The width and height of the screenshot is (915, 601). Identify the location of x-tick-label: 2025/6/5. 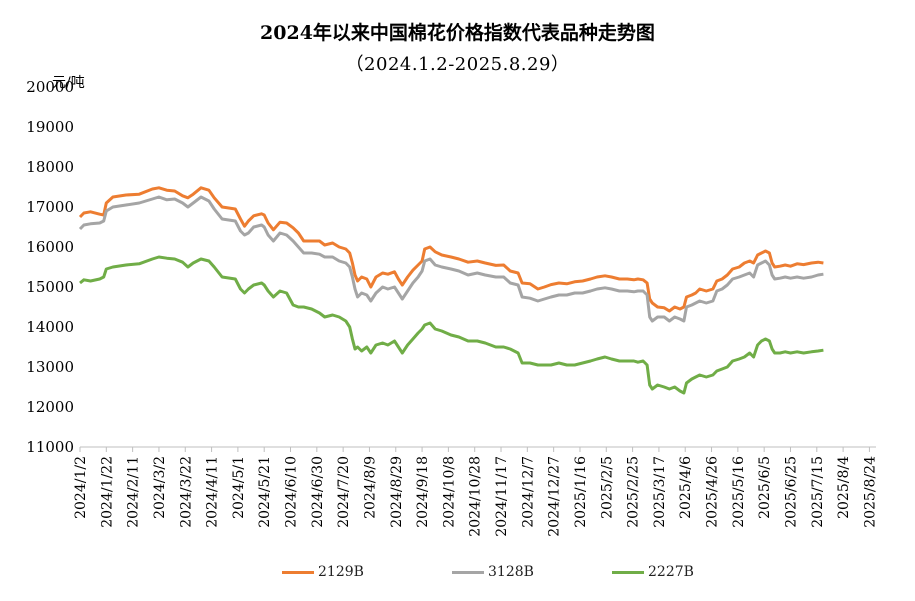
(765, 487).